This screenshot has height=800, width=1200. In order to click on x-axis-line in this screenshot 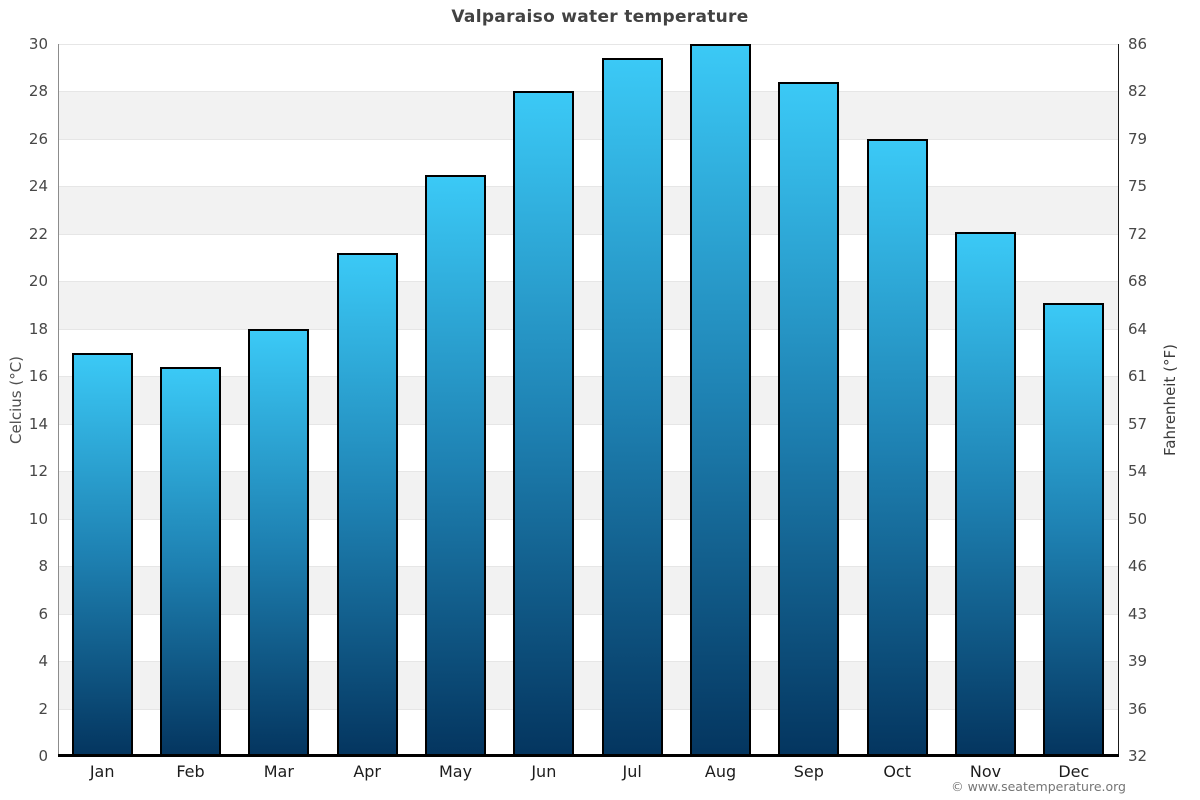, I will do `click(588, 755)`.